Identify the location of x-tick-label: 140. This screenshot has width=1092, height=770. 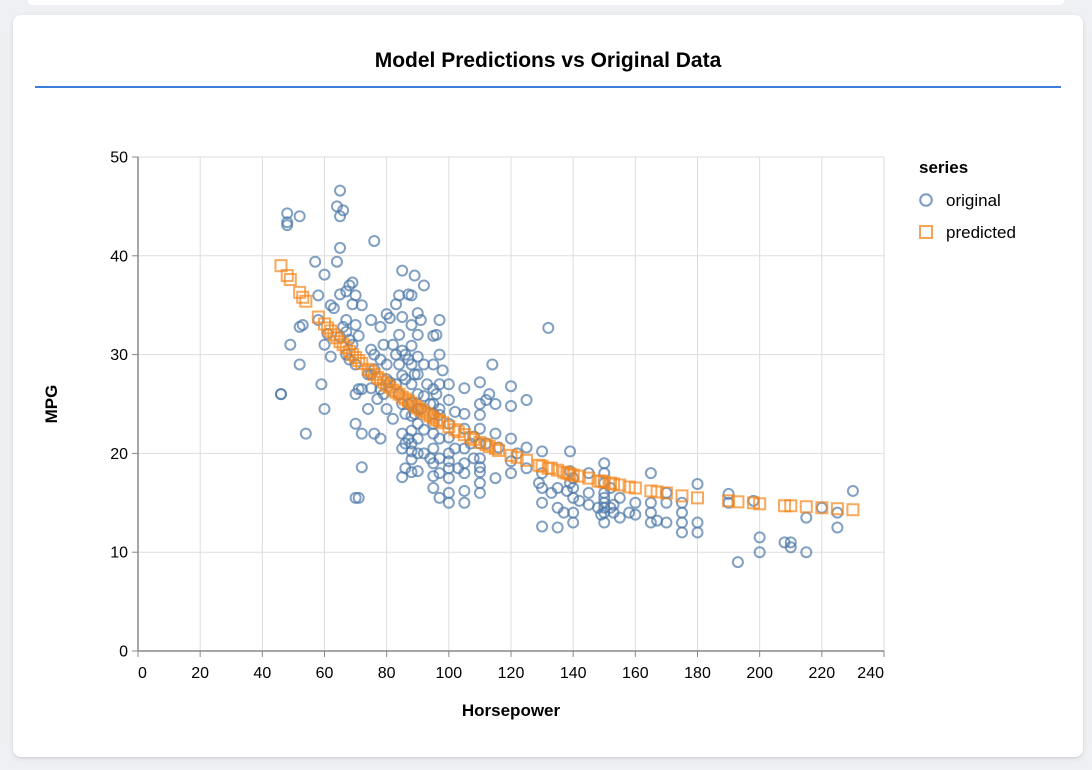
(573, 673).